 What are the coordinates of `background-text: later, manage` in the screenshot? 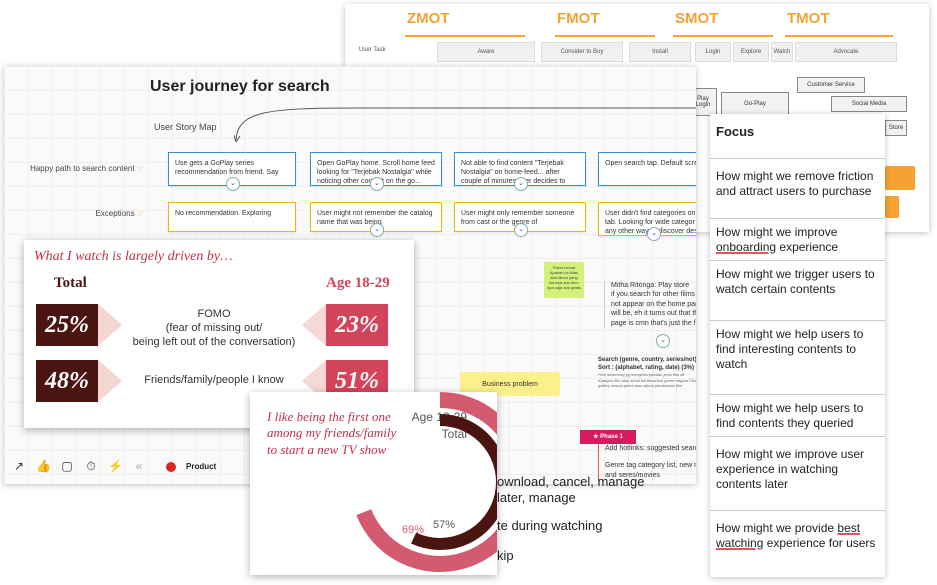 It's located at (536, 497).